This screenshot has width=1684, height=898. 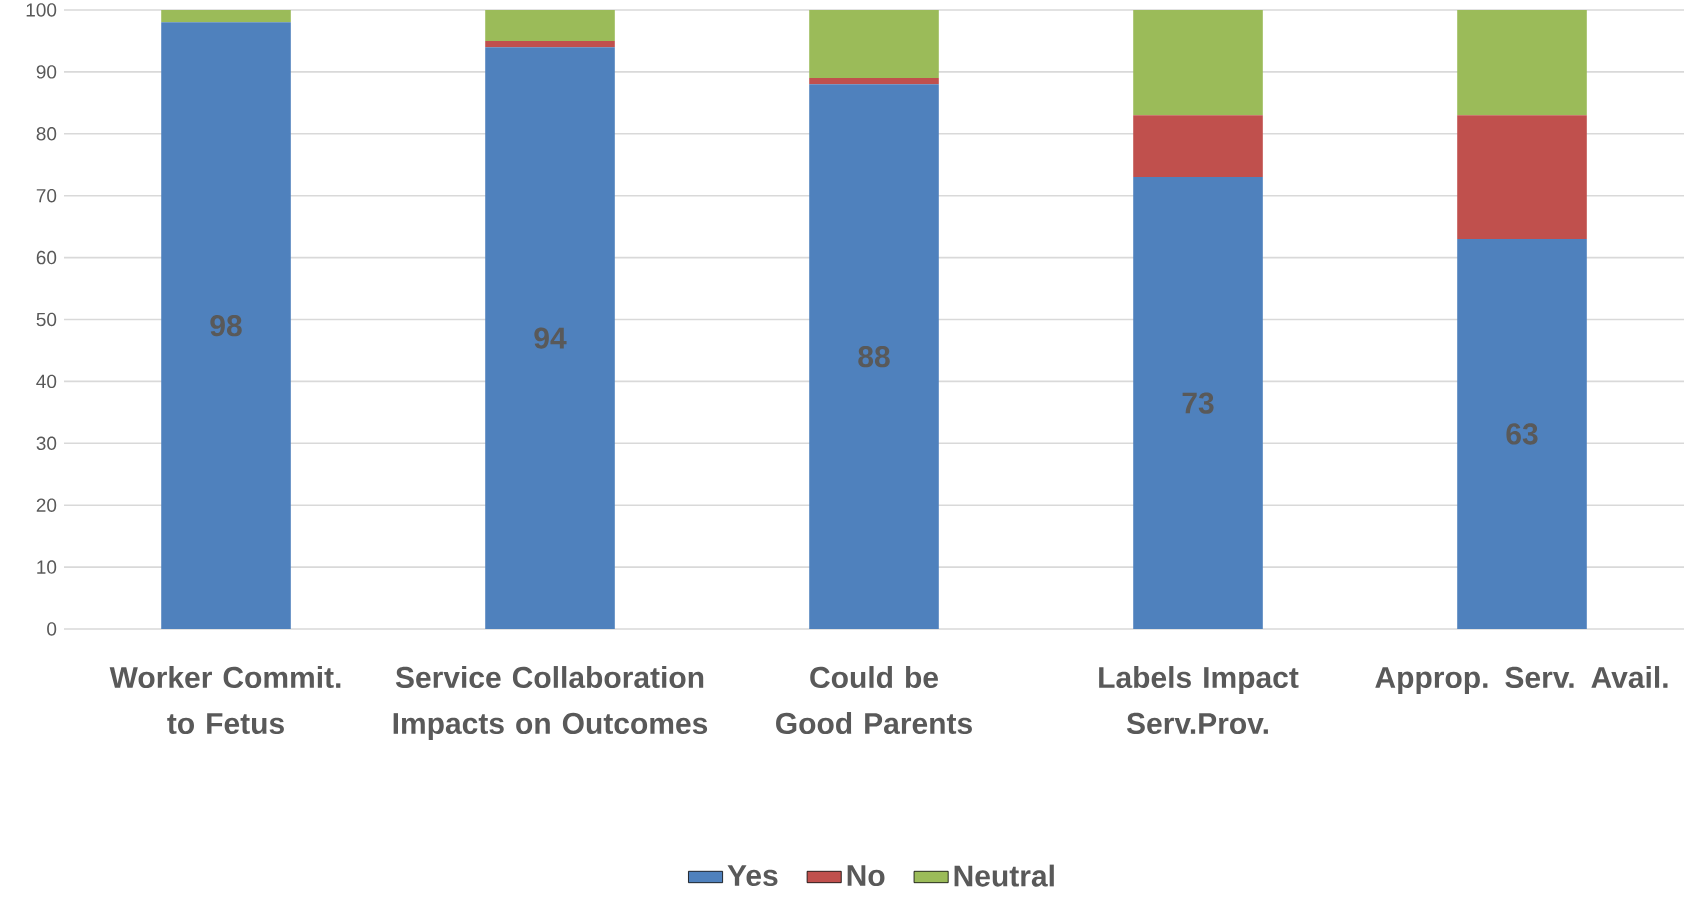 What do you see at coordinates (47, 567) in the screenshot?
I see `y-tick-label: 10` at bounding box center [47, 567].